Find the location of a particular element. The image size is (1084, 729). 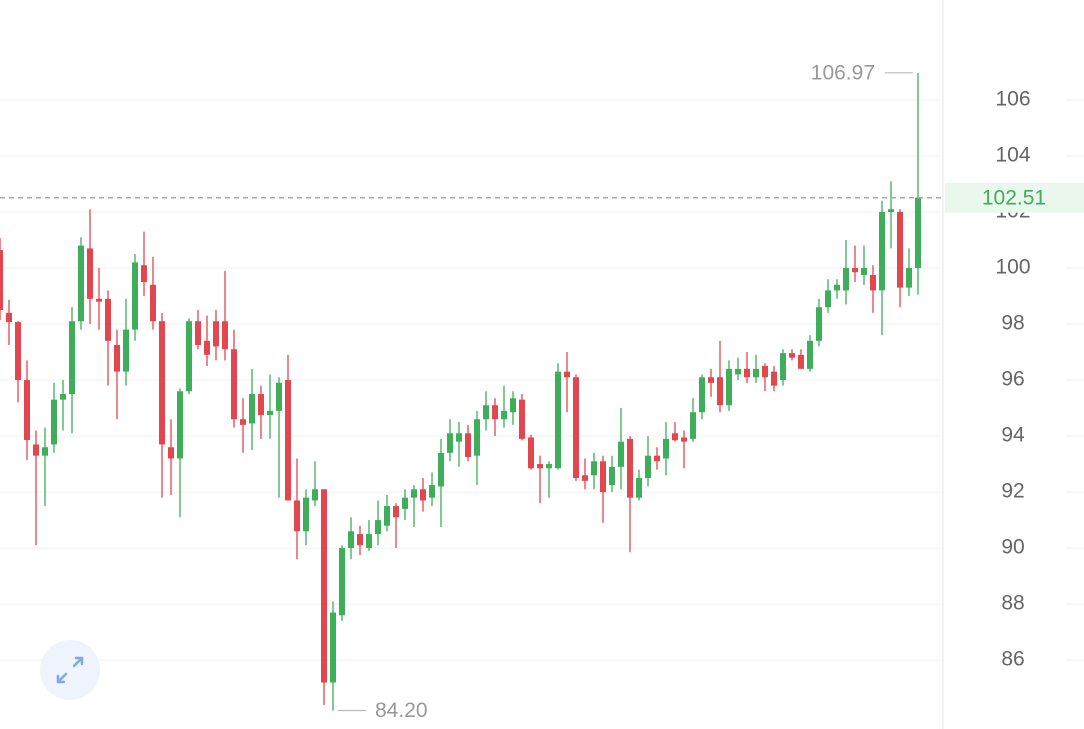

y-tick-label: 98 is located at coordinates (1012, 323).